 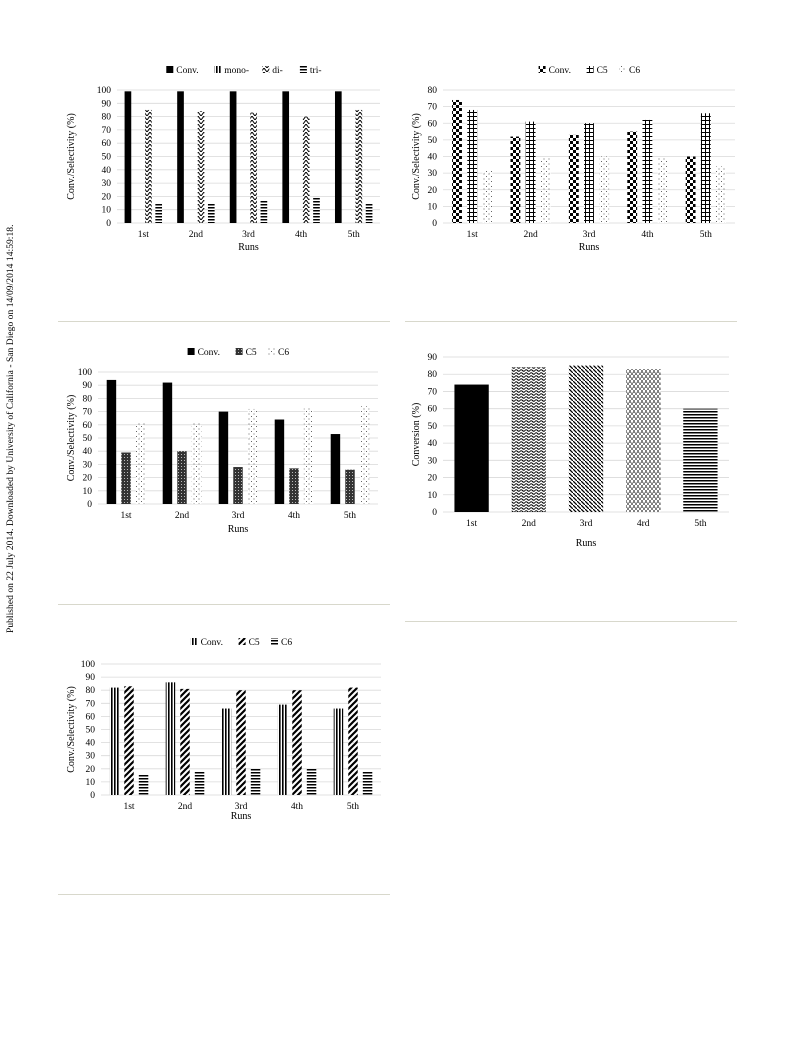 What do you see at coordinates (201, 167) in the screenshot?
I see `bar-di-2nd` at bounding box center [201, 167].